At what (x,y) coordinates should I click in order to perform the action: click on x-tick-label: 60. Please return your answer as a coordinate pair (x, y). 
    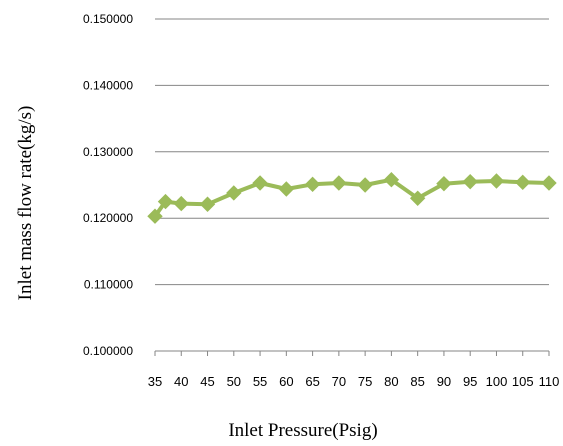
    Looking at the image, I should click on (286, 381).